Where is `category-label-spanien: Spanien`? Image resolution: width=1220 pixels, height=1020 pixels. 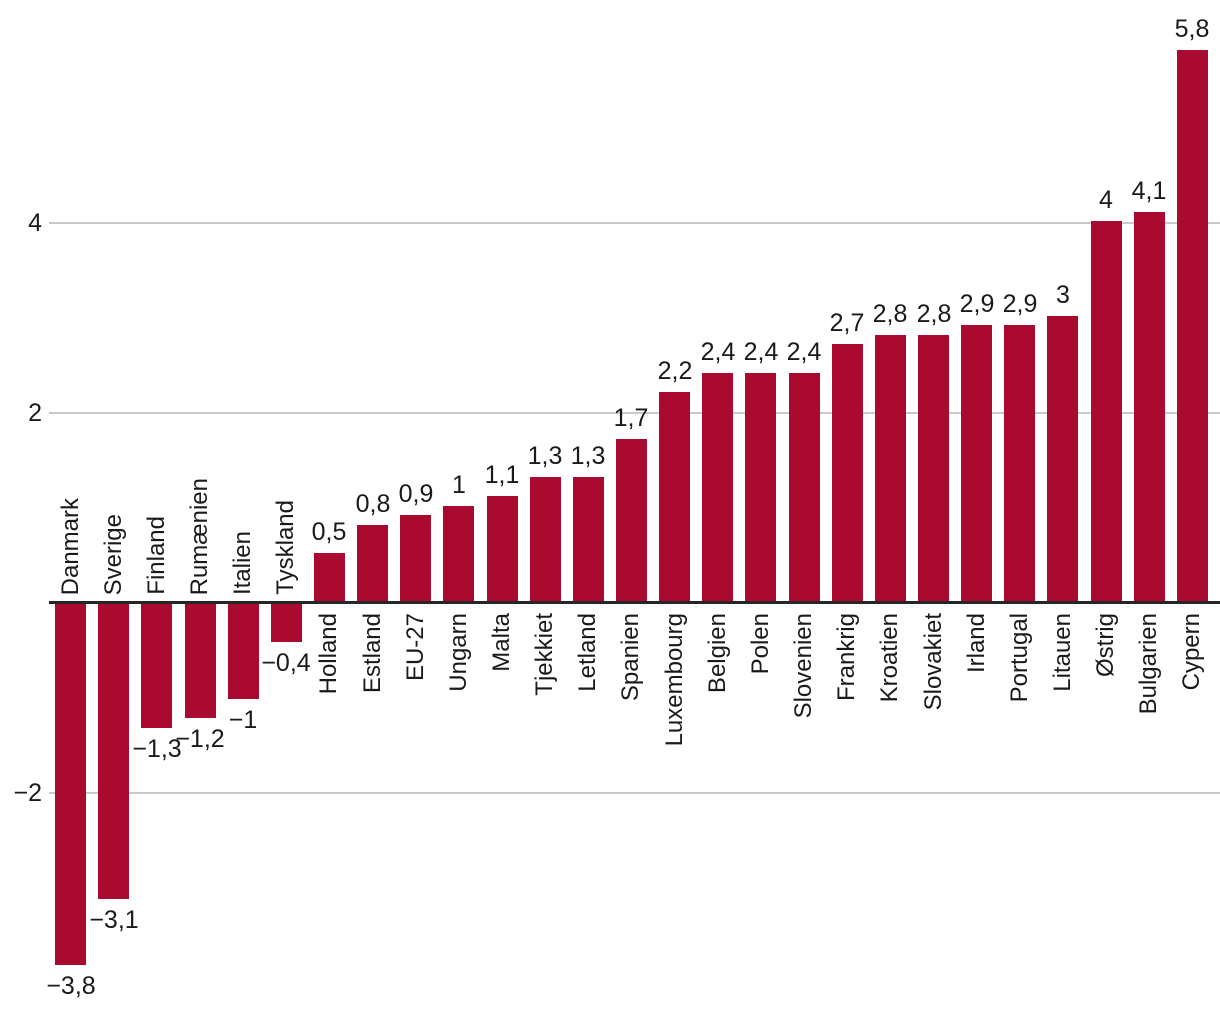
category-label-spanien: Spanien is located at coordinates (630, 657).